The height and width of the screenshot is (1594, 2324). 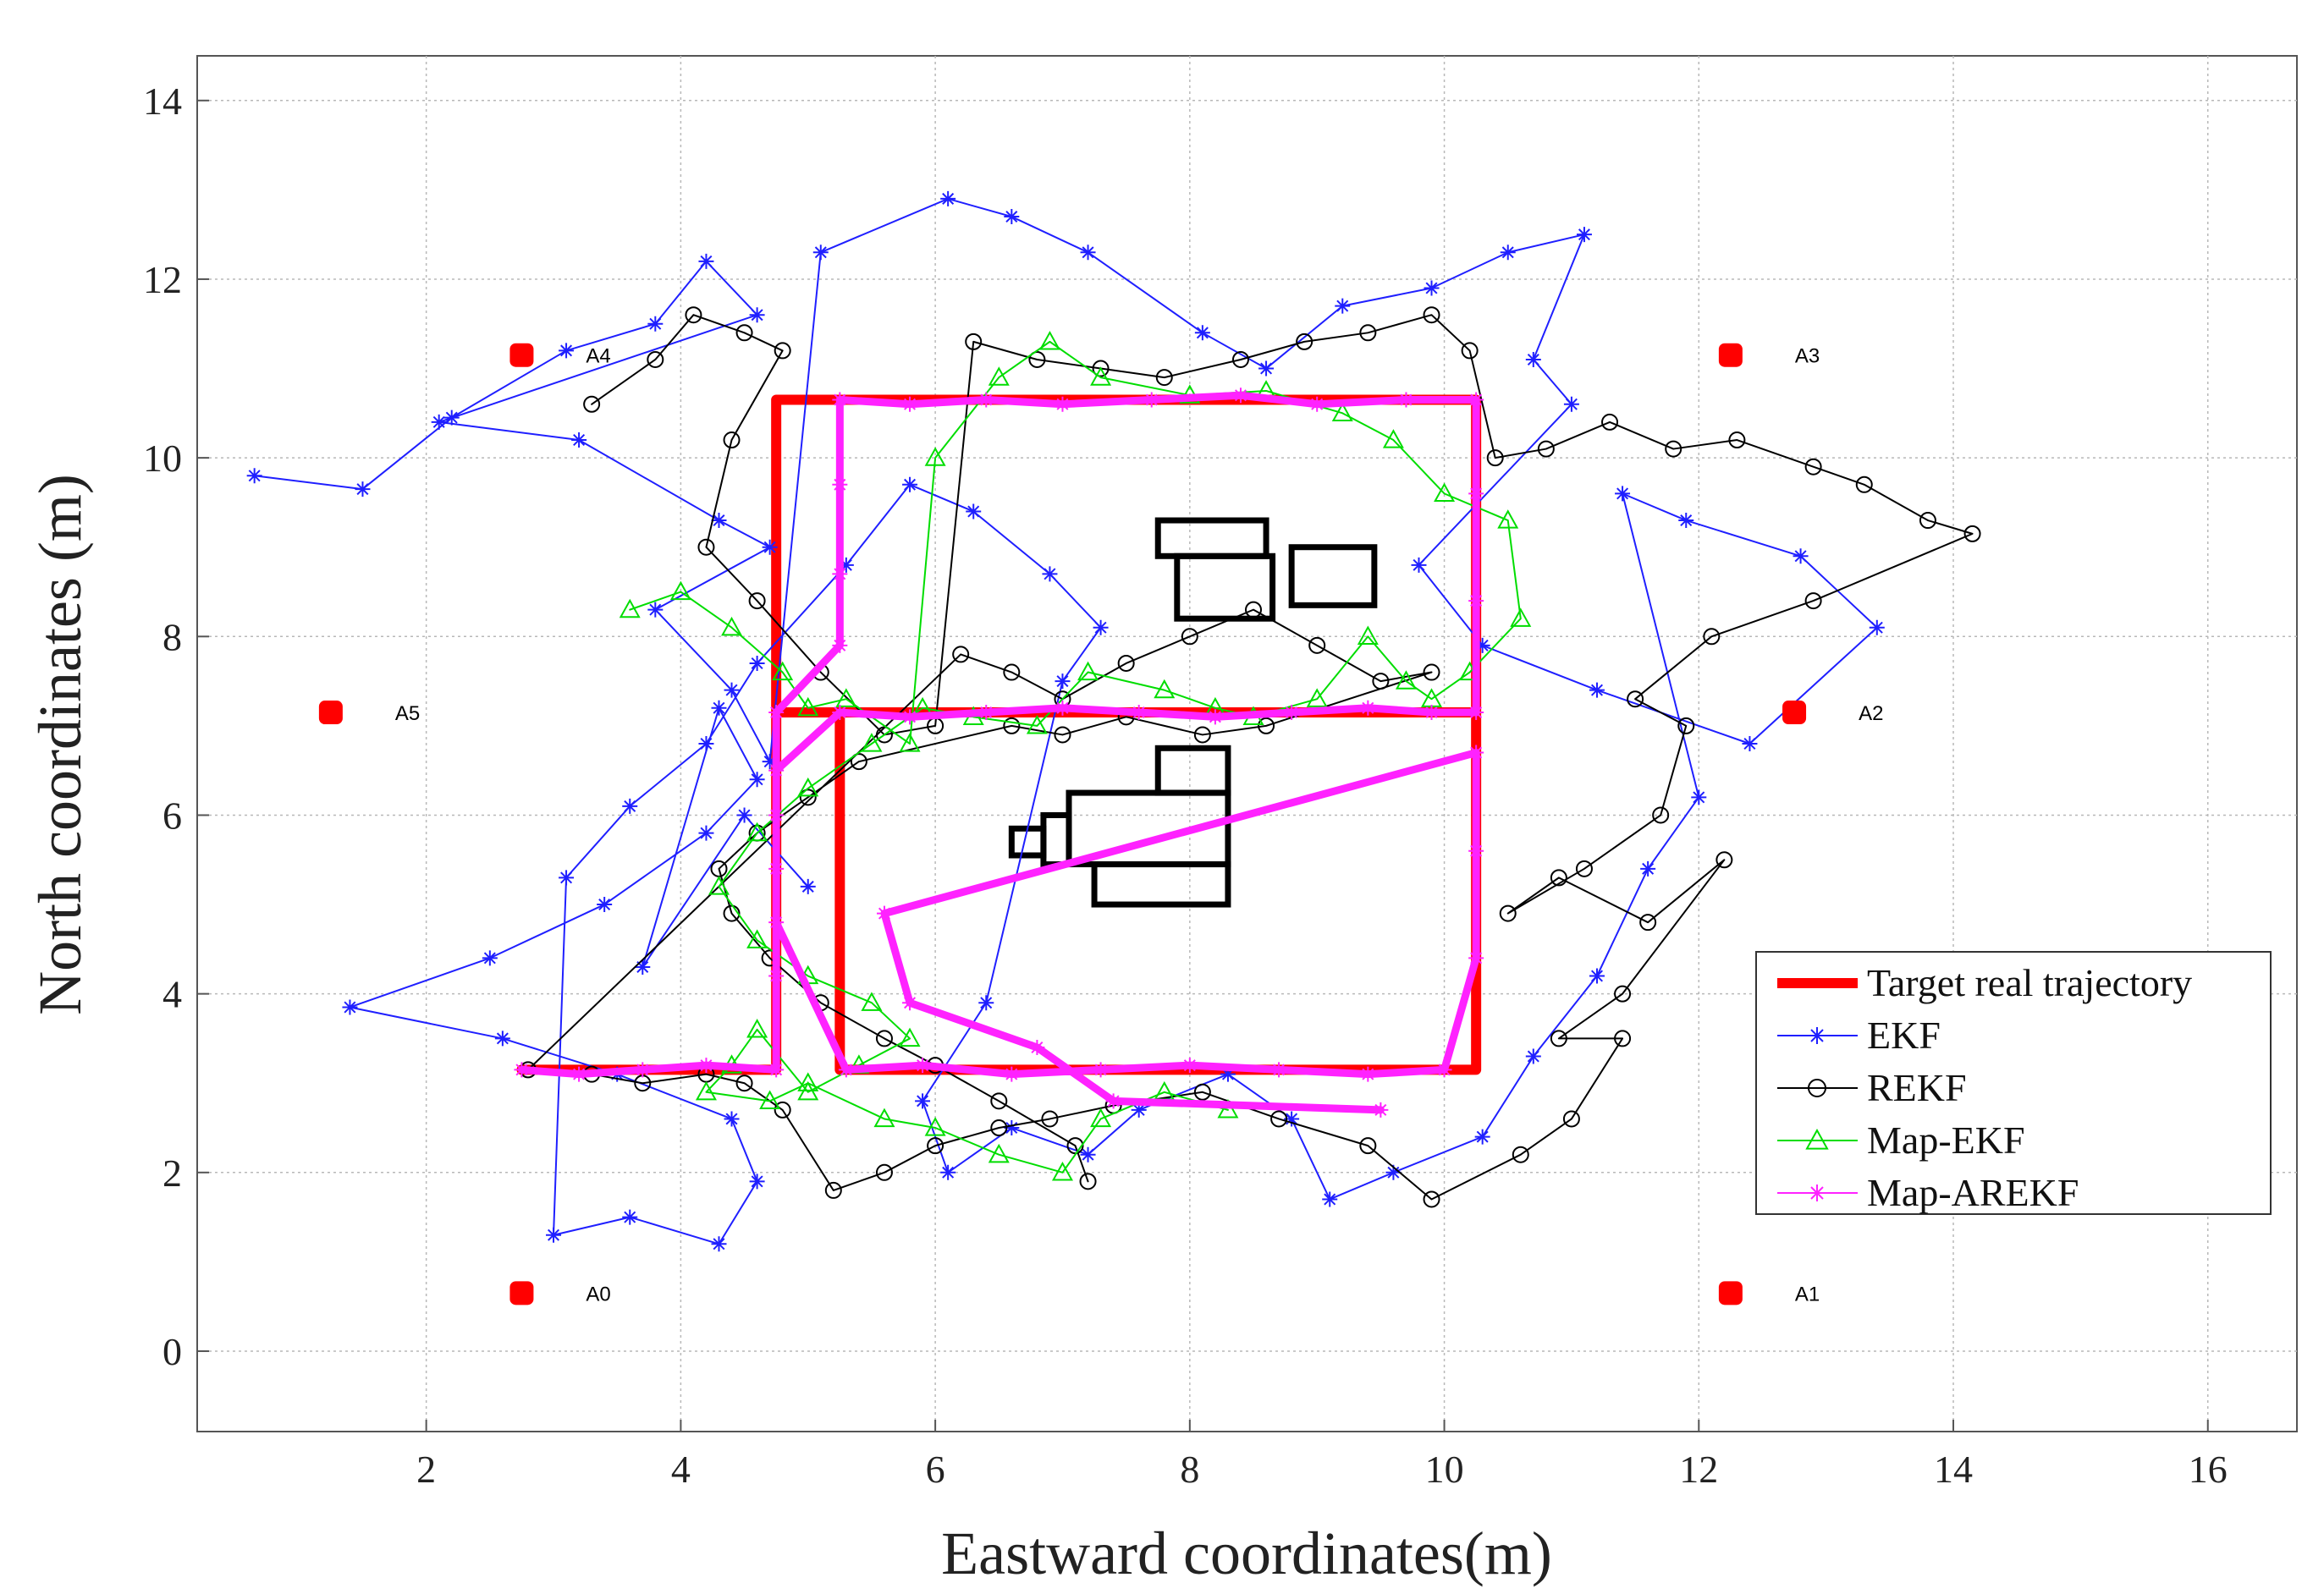 I want to click on x-tick-label: 4, so click(x=681, y=1470).